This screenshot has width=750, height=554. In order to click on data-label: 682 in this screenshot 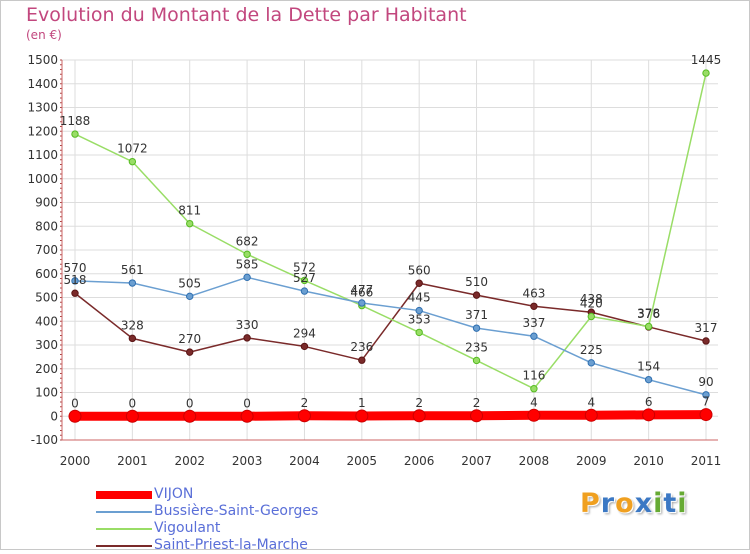, I will do `click(247, 241)`.